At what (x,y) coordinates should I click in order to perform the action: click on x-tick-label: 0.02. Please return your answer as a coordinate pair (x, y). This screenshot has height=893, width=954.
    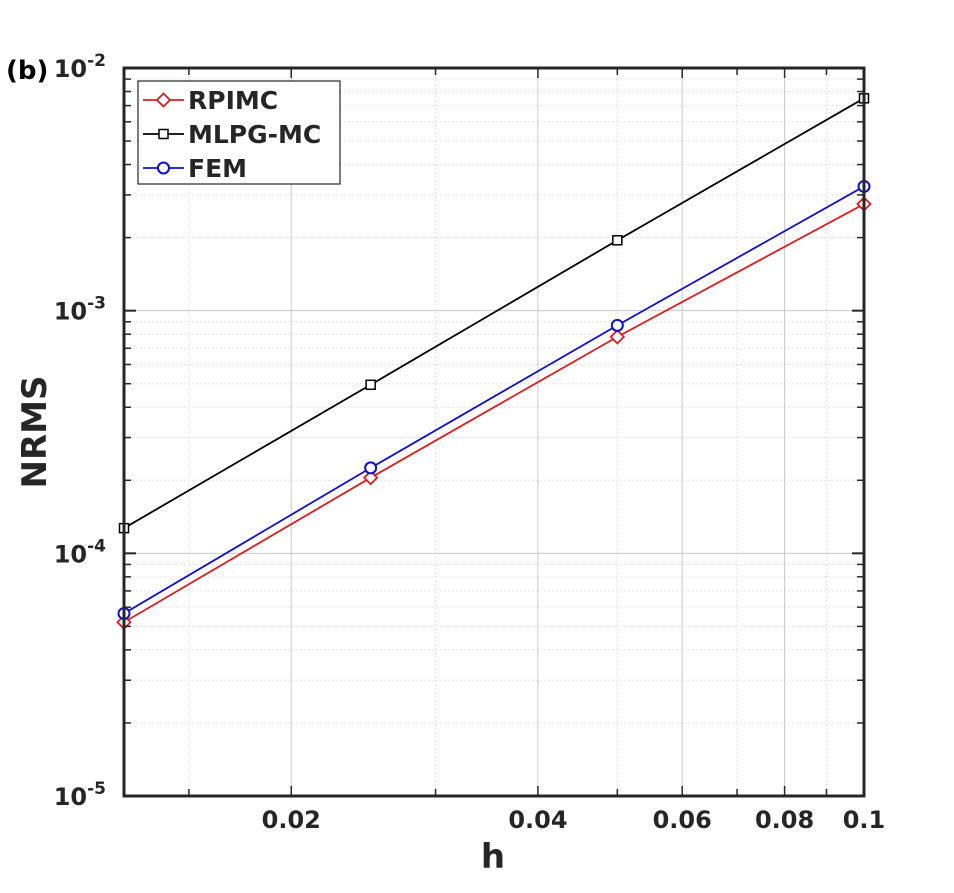
    Looking at the image, I should click on (291, 820).